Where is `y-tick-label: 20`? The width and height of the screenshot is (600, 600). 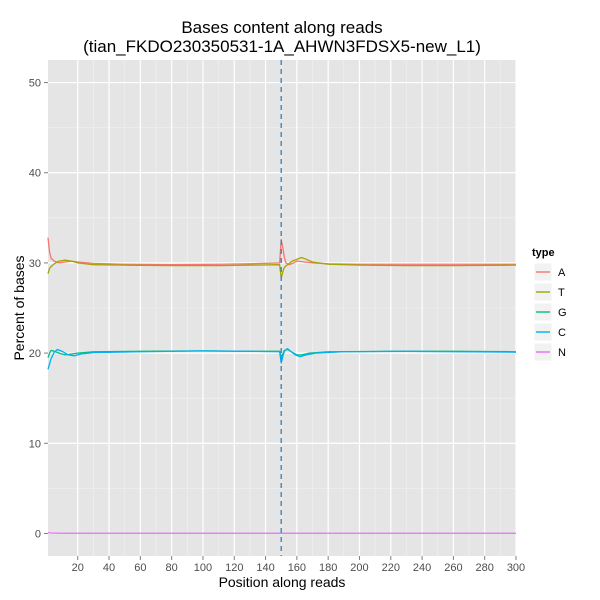
y-tick-label: 20 is located at coordinates (35, 354).